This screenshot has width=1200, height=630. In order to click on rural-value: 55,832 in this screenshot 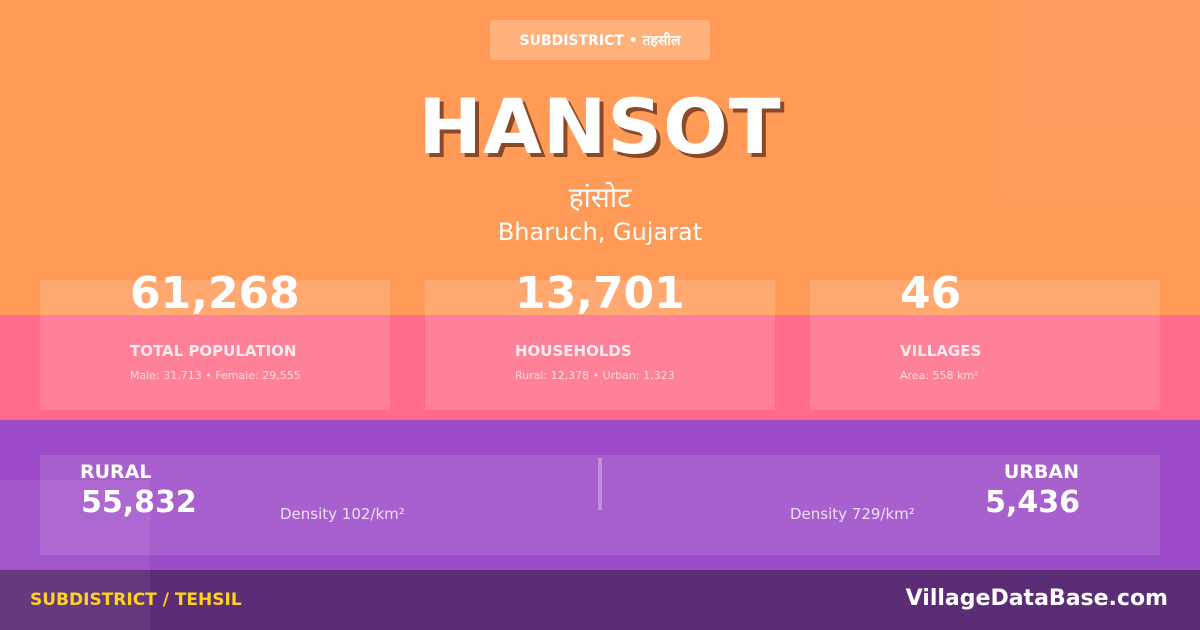, I will do `click(139, 502)`.